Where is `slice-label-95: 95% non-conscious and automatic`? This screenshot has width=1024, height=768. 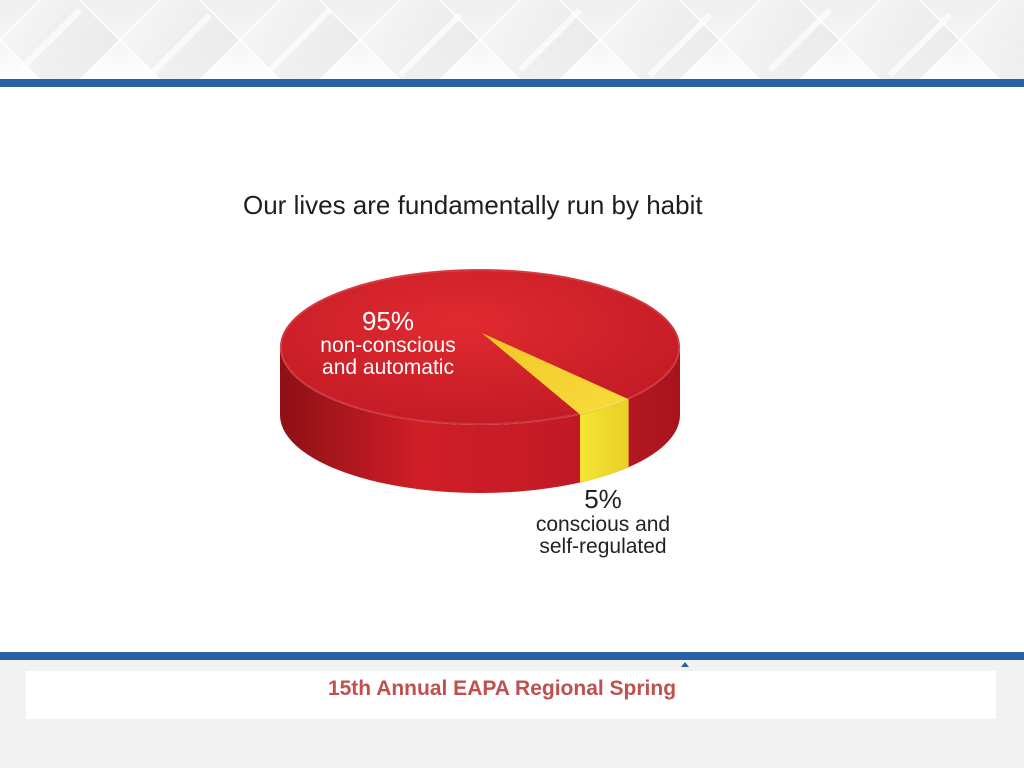 slice-label-95: 95% non-conscious and automatic is located at coordinates (387, 342).